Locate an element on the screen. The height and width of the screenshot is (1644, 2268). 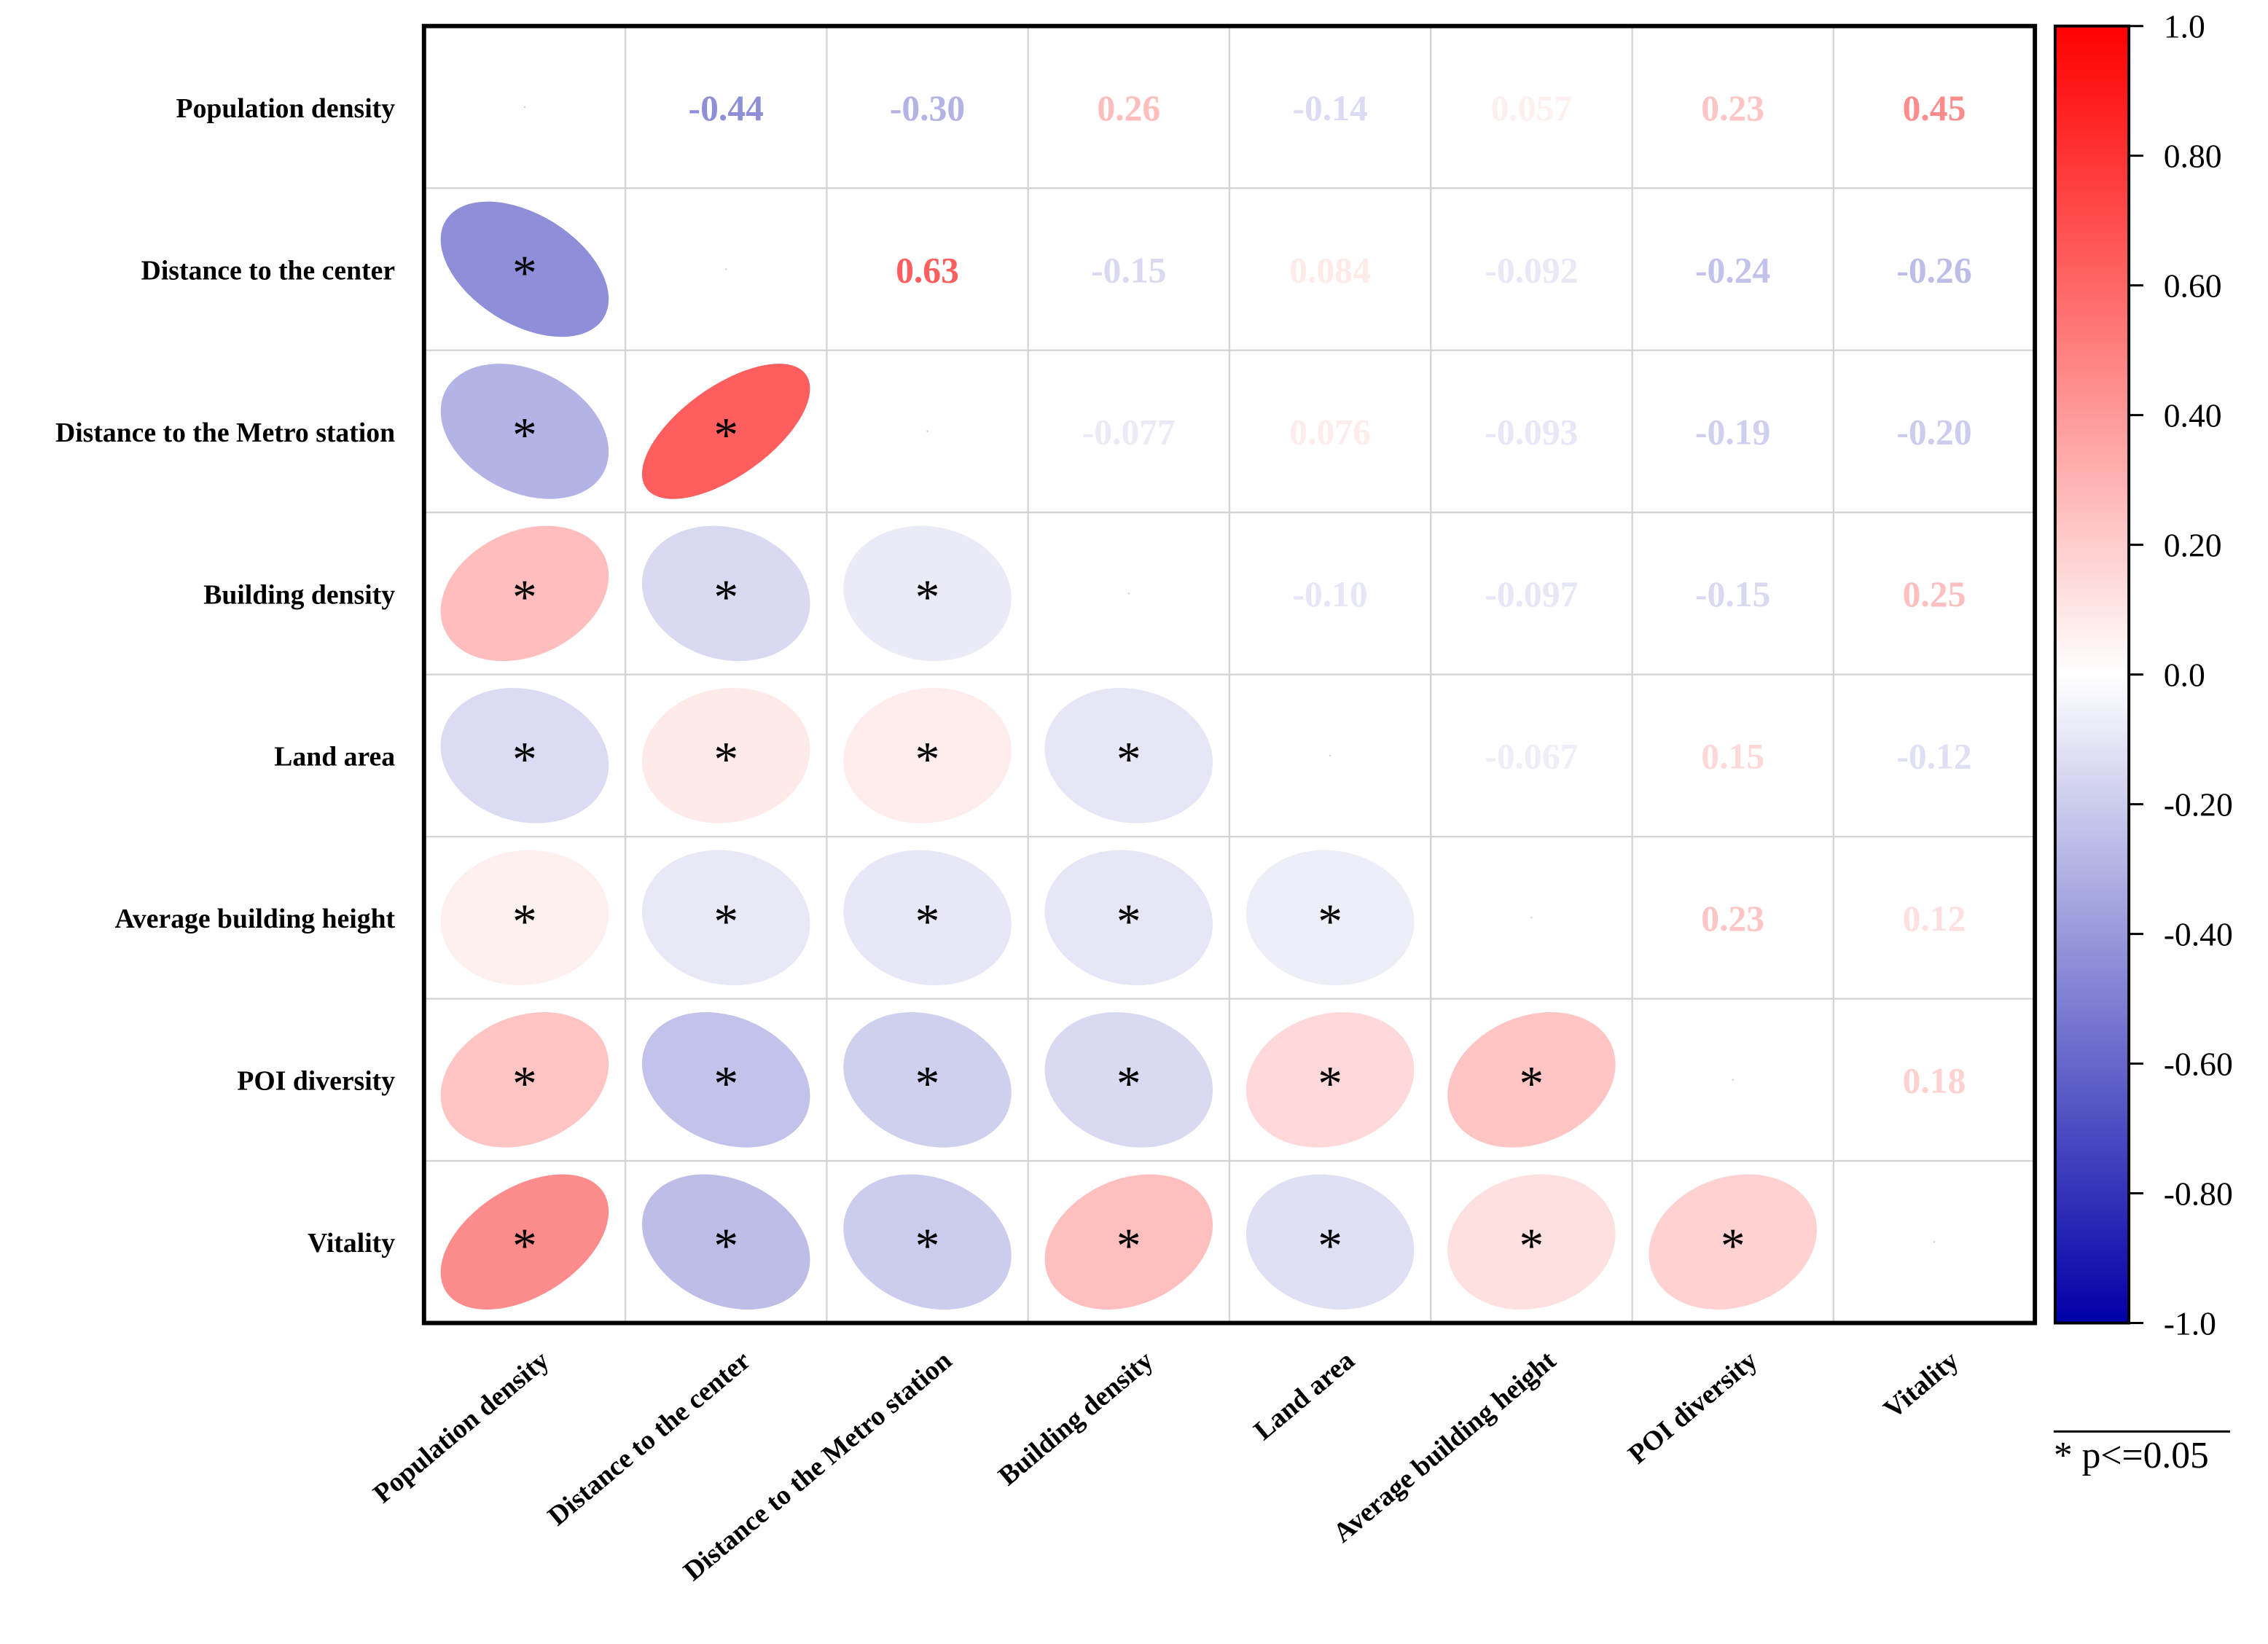
x-axis-label: Average building height is located at coordinates (1444, 1447).